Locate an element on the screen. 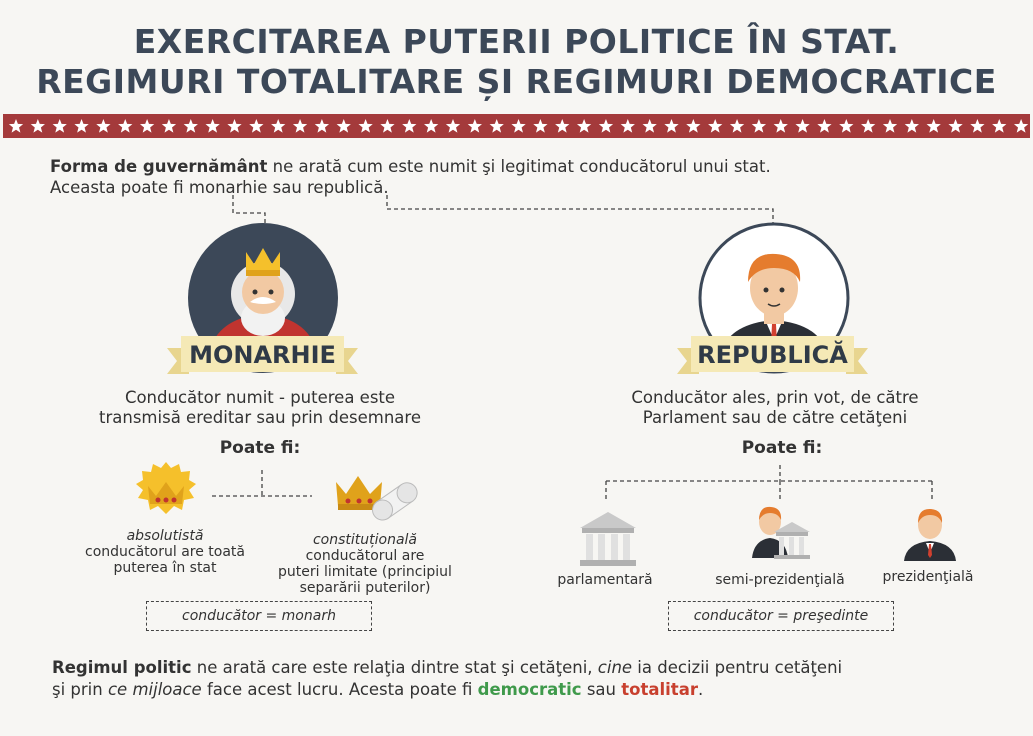 The image size is (1033, 736). regime-sau: sau is located at coordinates (601, 689).